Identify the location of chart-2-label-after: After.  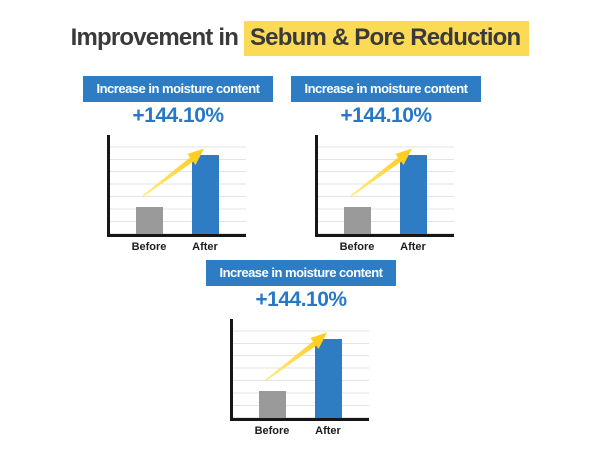
(413, 247).